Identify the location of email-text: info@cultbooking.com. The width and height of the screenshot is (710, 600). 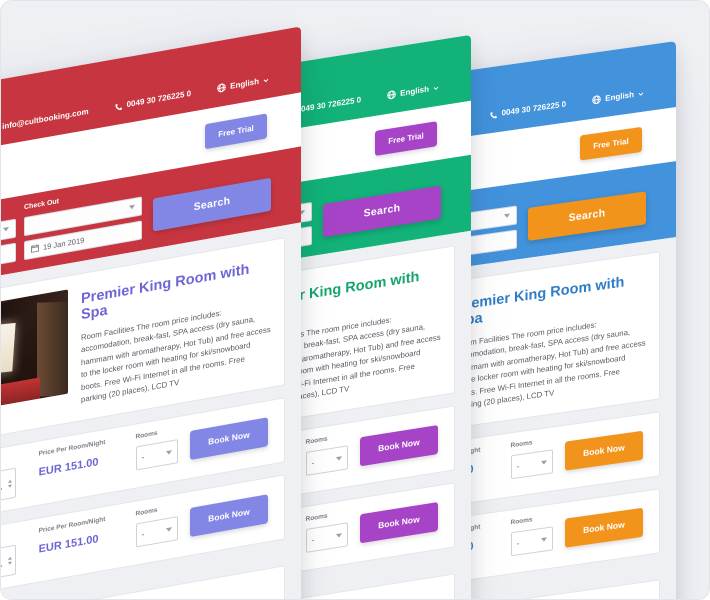
(45, 119).